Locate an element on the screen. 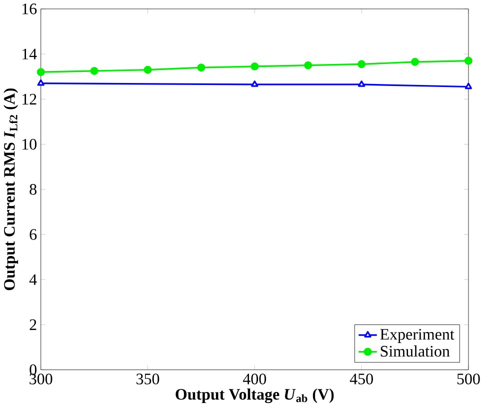 This screenshot has width=484, height=407. legend-label: Experiment is located at coordinates (417, 336).